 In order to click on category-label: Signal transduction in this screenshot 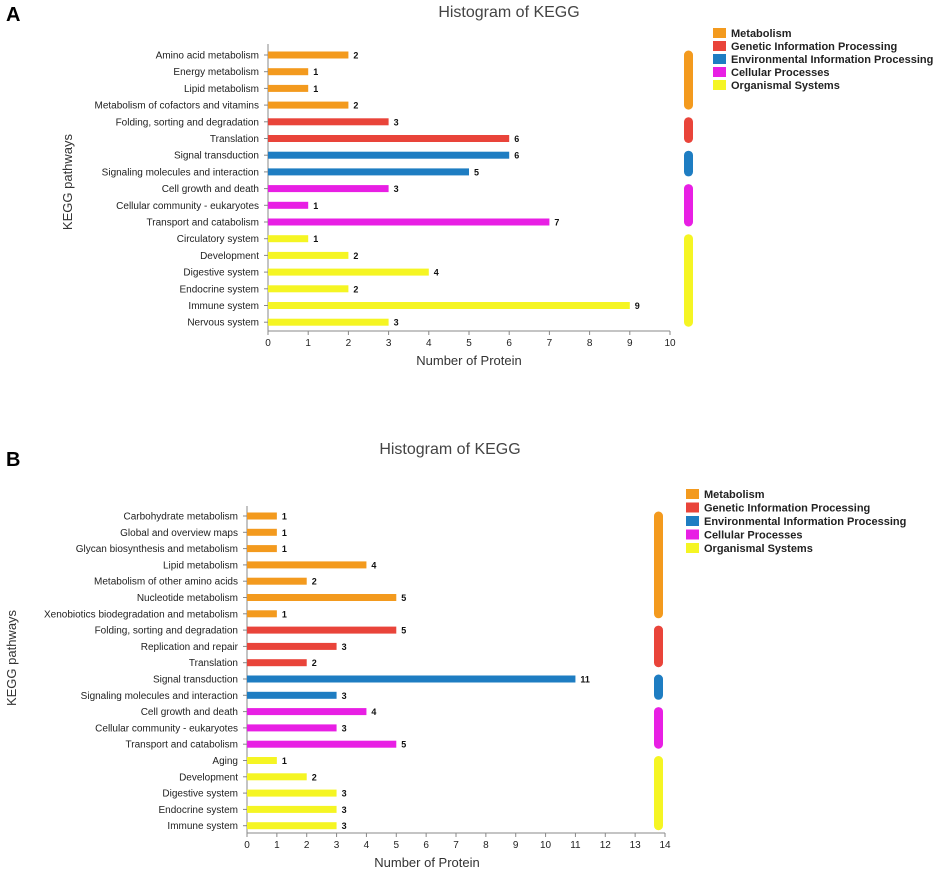, I will do `click(216, 156)`.